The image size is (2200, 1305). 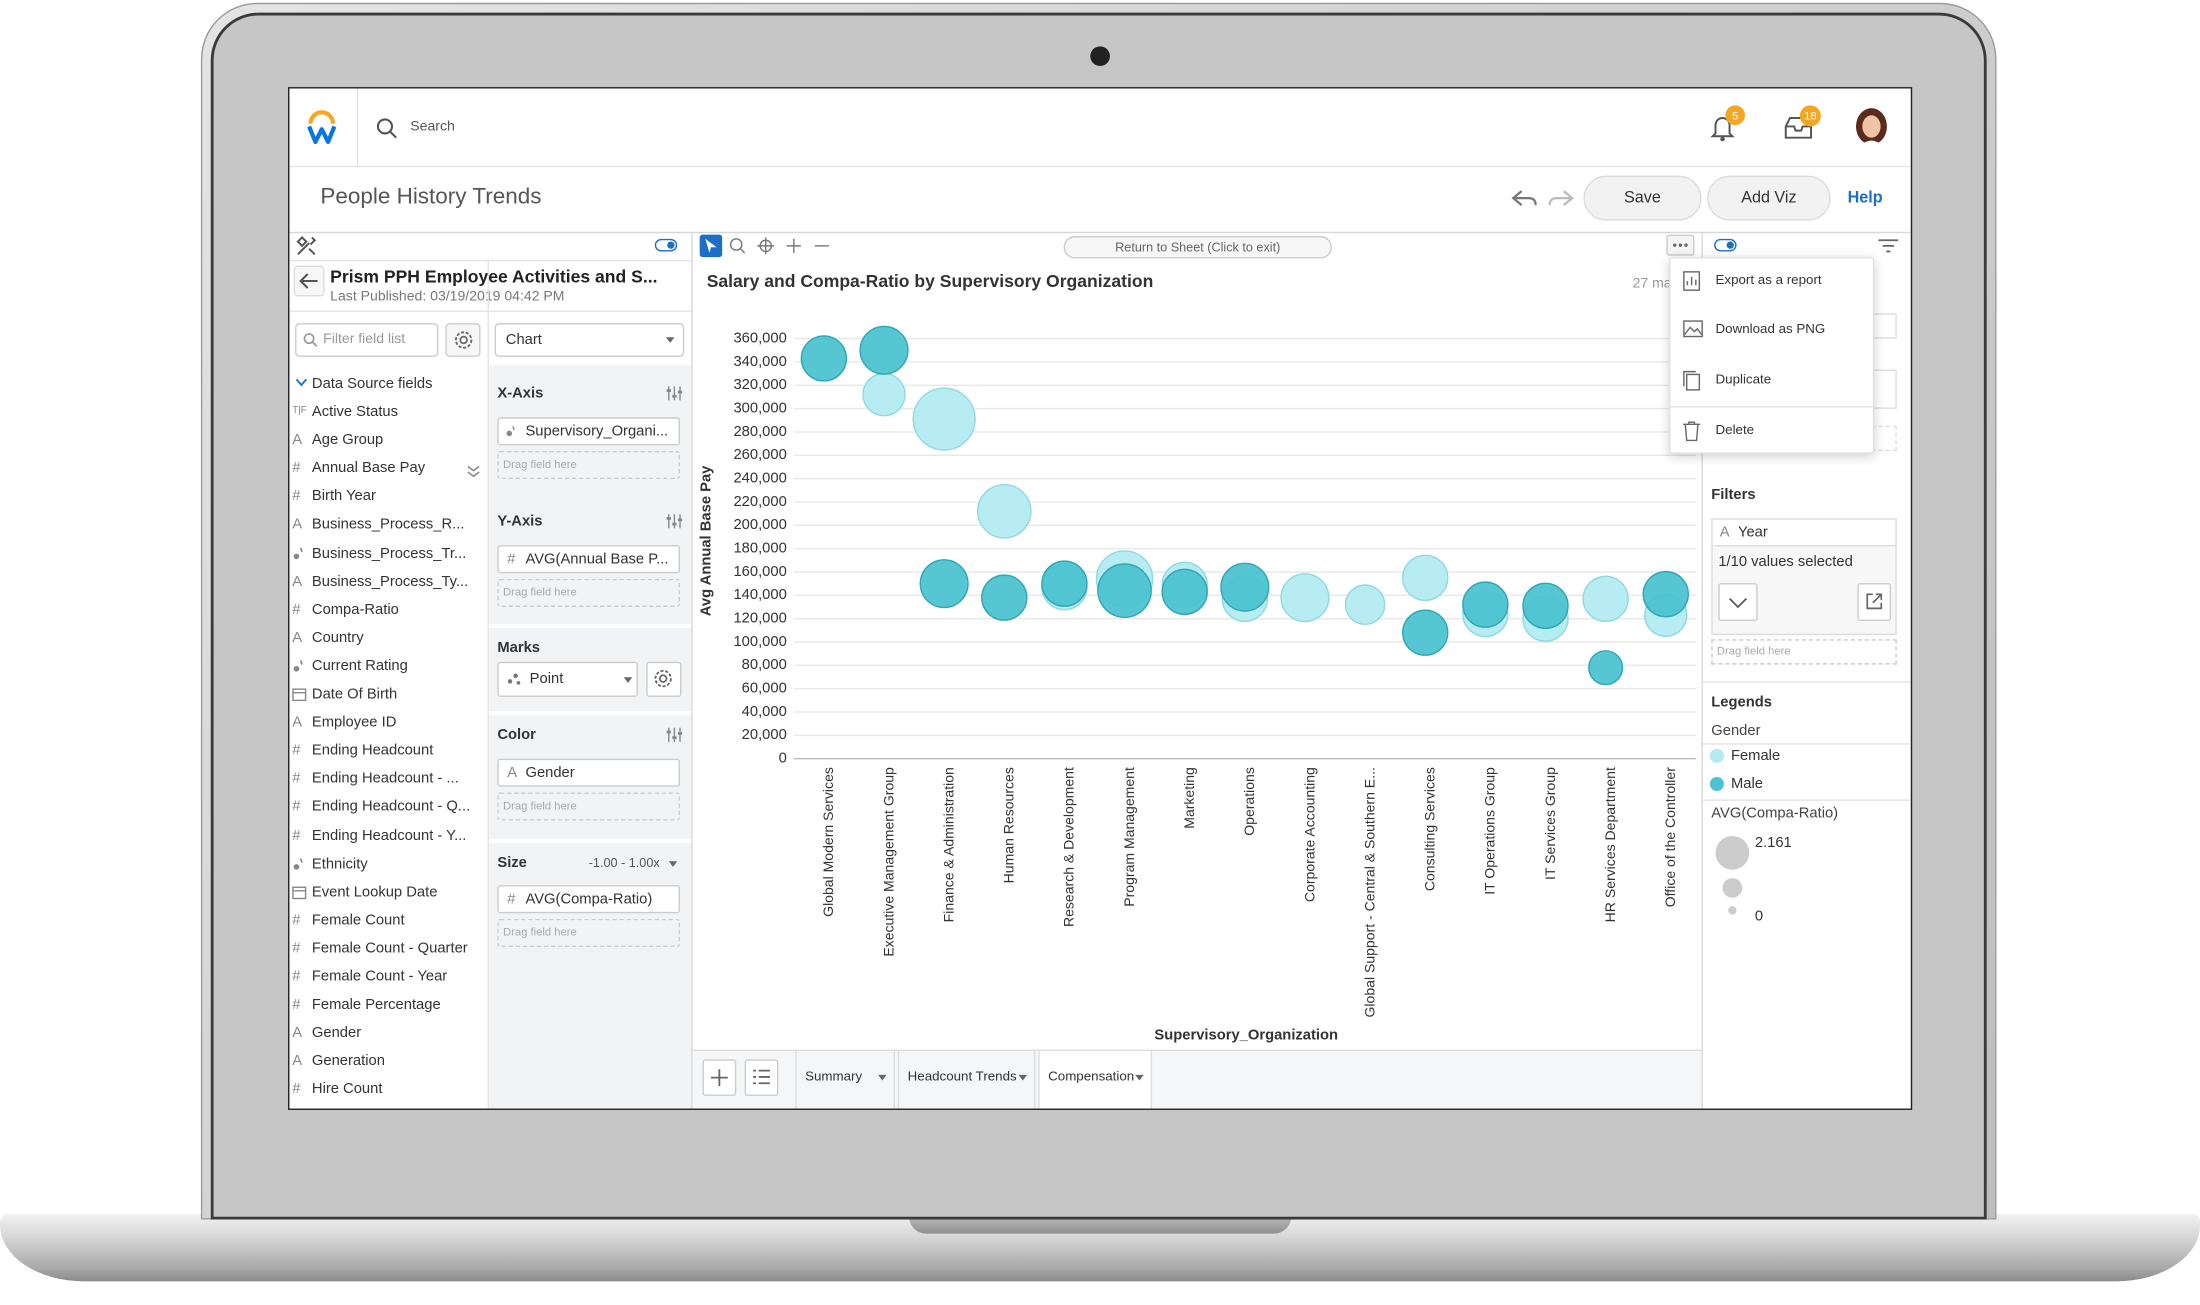 I want to click on settings-button, so click(x=463, y=340).